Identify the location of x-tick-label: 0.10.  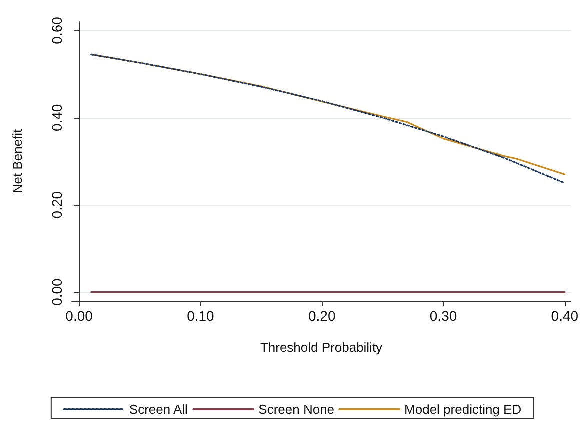
(201, 316).